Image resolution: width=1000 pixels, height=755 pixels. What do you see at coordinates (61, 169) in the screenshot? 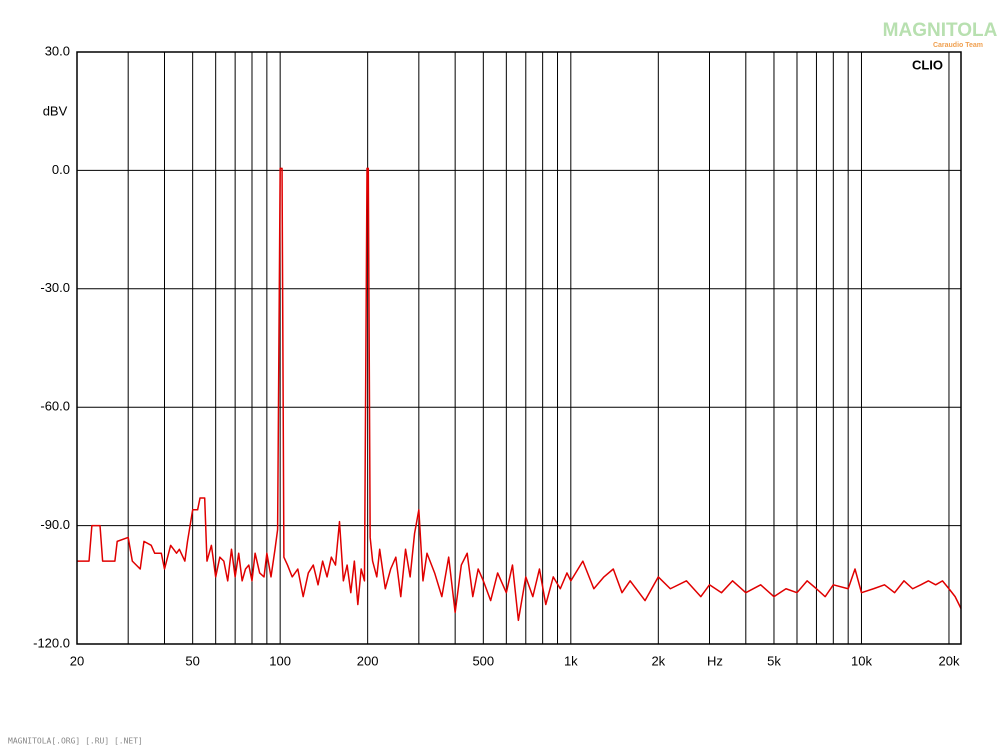
I see `y-tick-label: 0.0` at bounding box center [61, 169].